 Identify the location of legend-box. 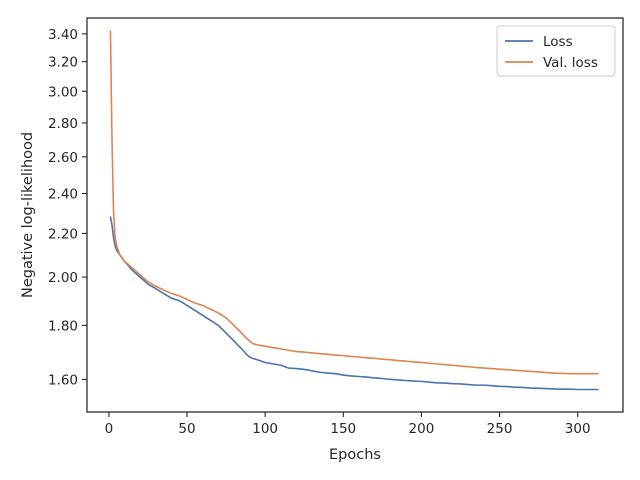
(556, 51).